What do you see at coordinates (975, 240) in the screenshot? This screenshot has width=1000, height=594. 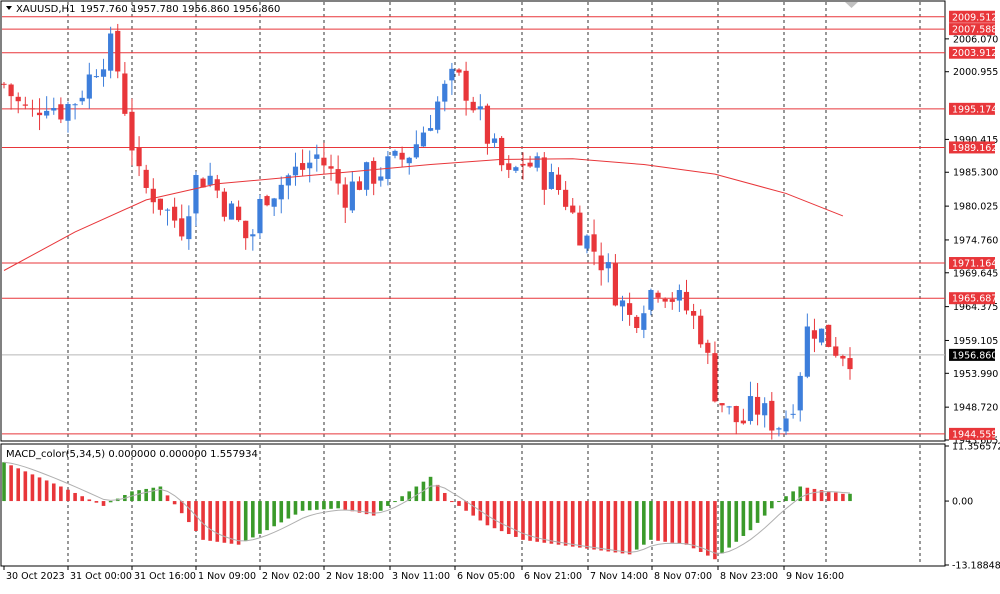 I see `y-tick-label: 1974.760` at bounding box center [975, 240].